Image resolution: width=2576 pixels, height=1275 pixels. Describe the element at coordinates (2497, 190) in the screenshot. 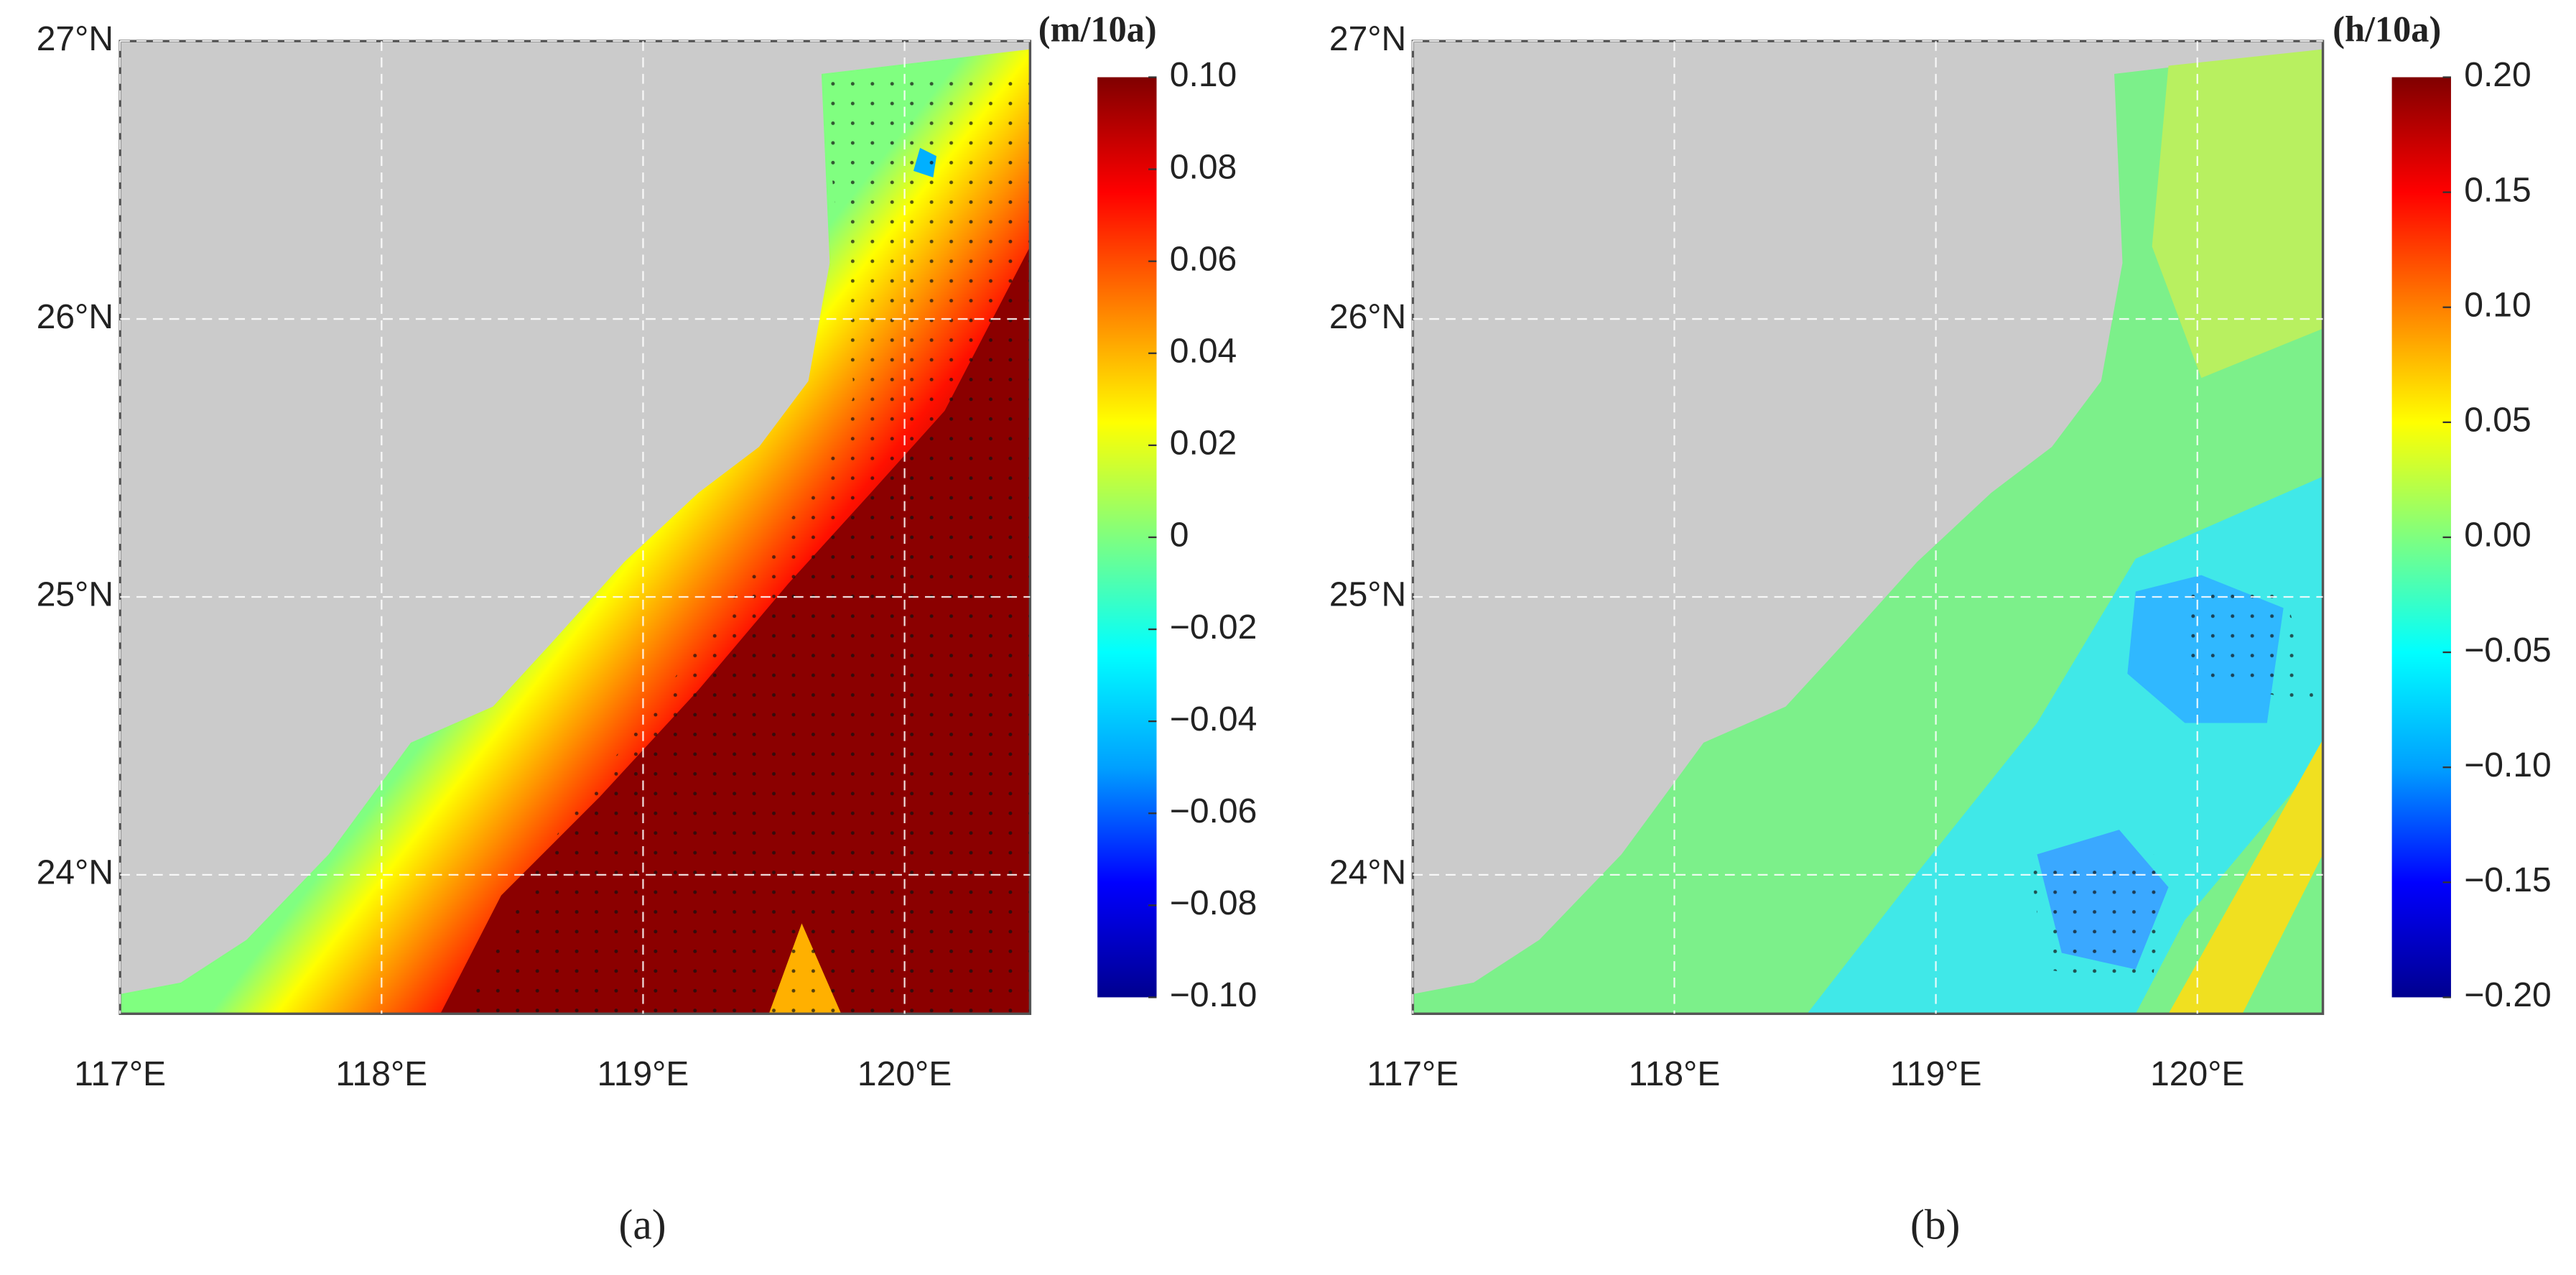

I see `colorbar-tick-label: 0.15` at that location.